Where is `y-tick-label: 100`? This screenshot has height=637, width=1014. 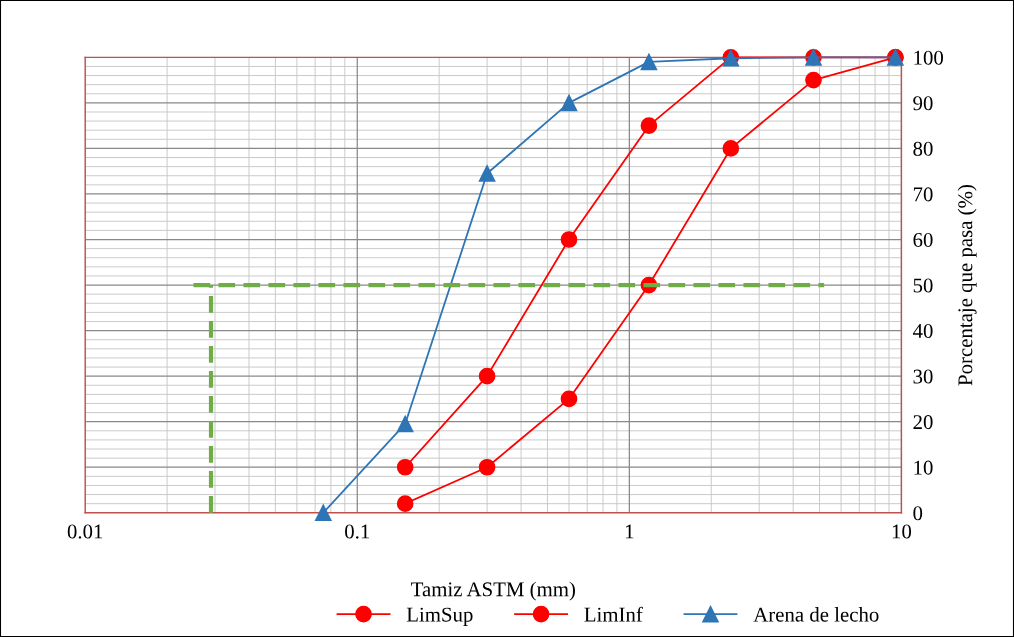 y-tick-label: 100 is located at coordinates (929, 57).